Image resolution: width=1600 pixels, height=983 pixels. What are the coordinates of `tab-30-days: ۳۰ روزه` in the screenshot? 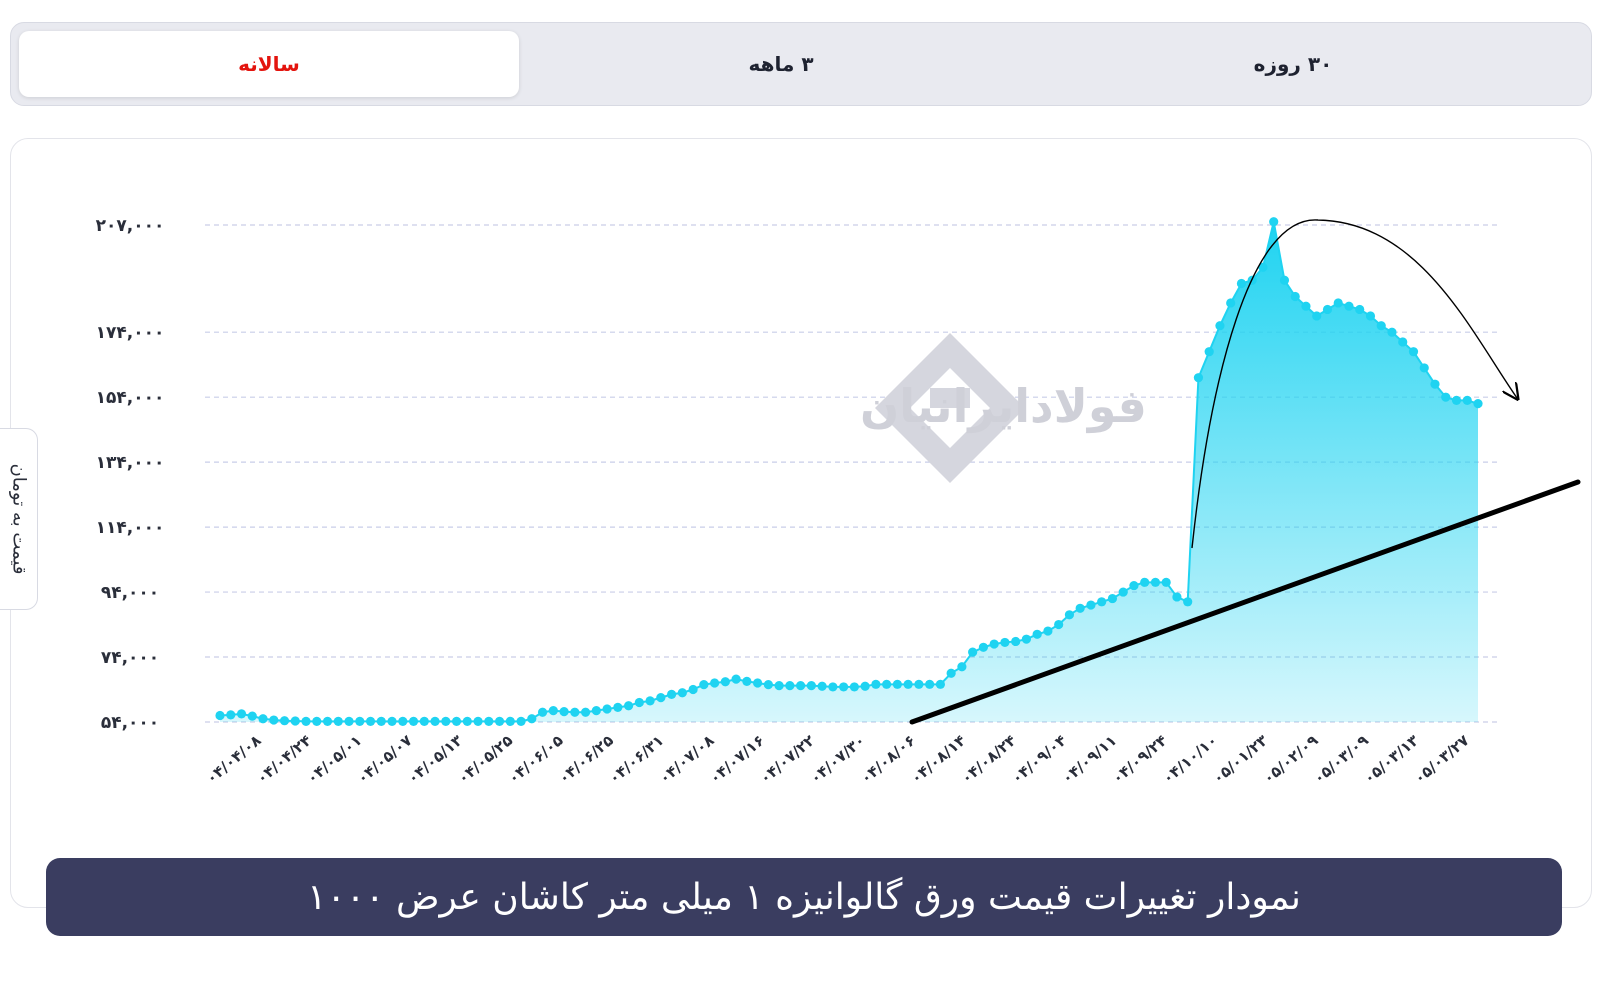 It's located at (1293, 64).